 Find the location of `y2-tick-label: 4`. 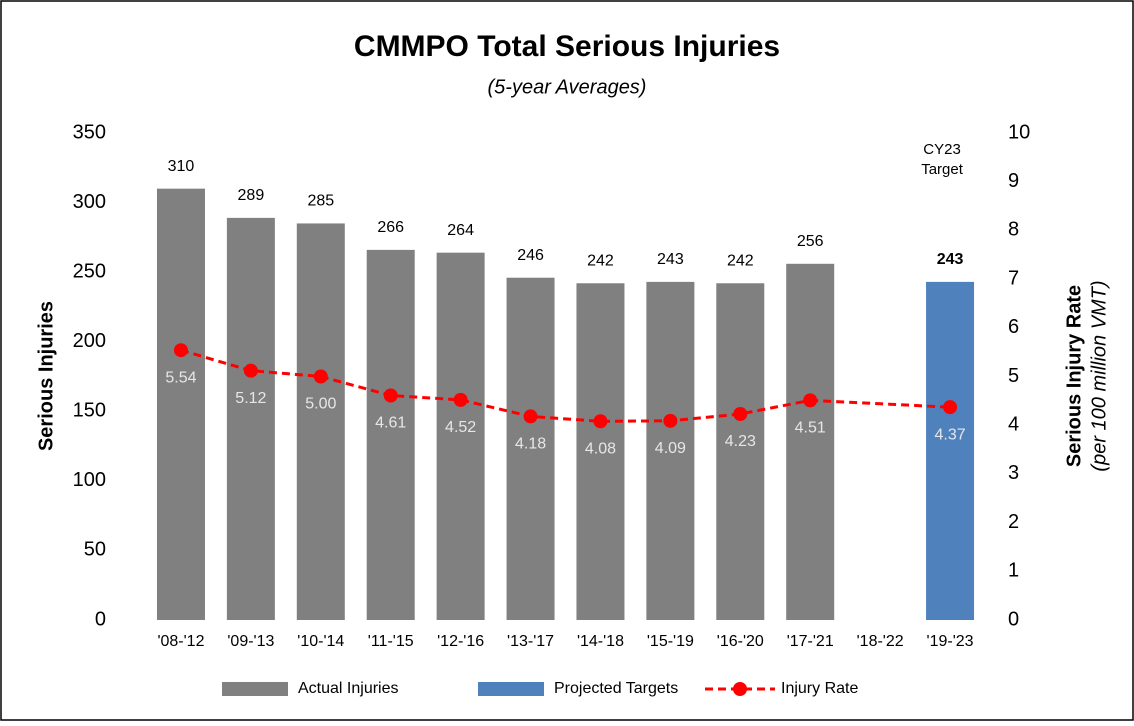

y2-tick-label: 4 is located at coordinates (1013, 424).